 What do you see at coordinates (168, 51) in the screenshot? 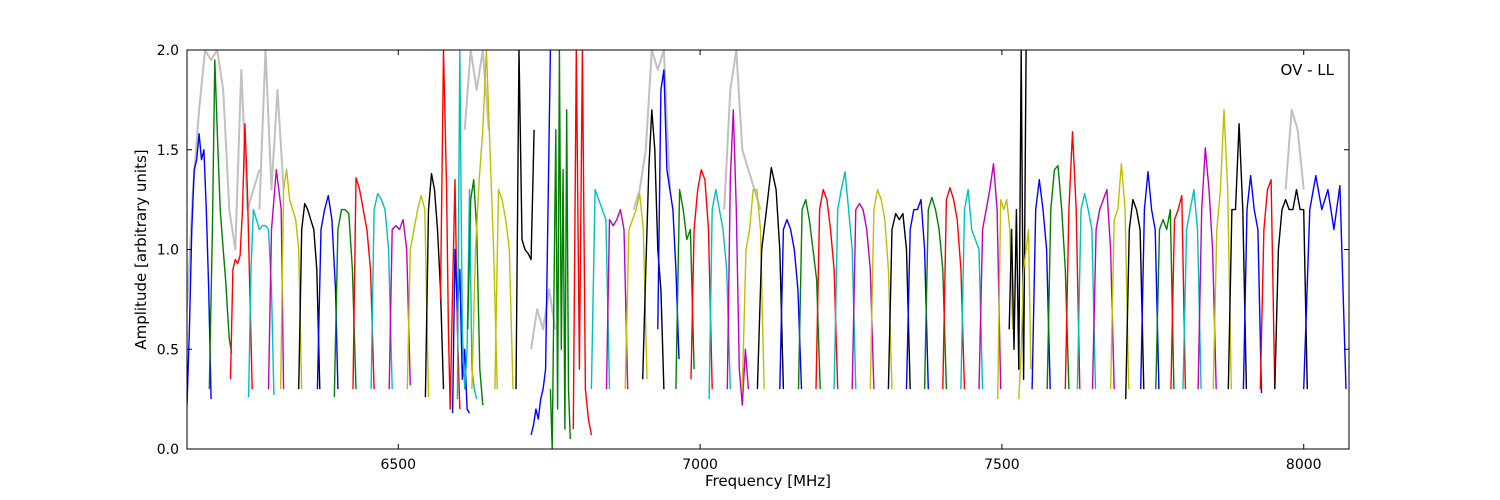
I see `y-tick-label: 2.0` at bounding box center [168, 51].